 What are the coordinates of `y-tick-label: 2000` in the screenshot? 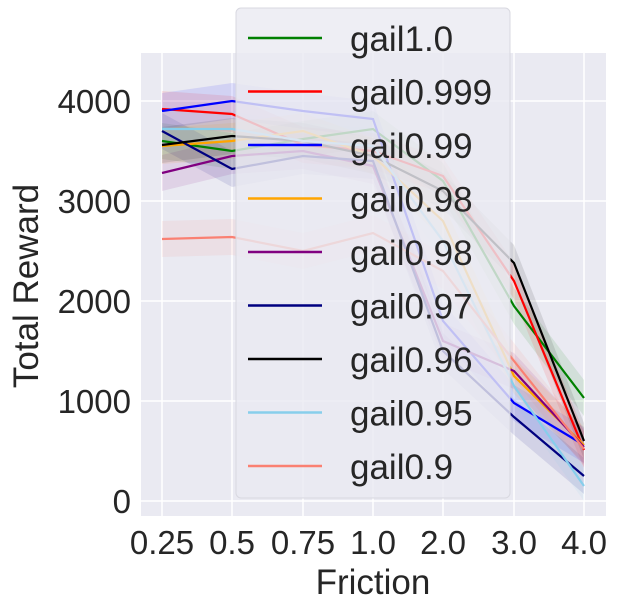 It's located at (94, 301).